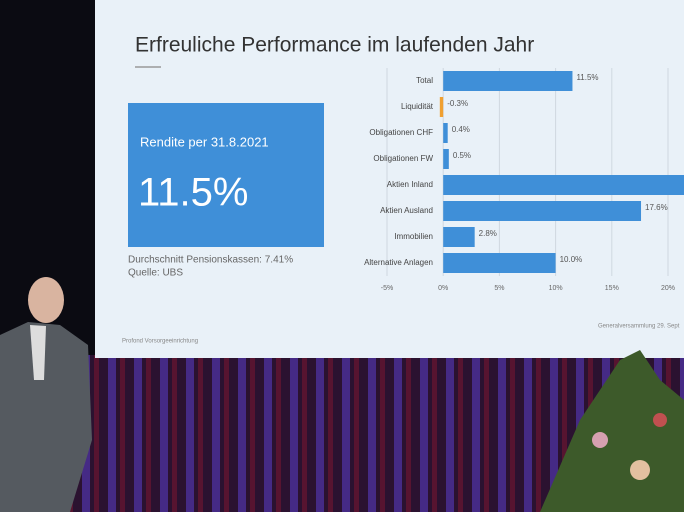 This screenshot has height=512, width=684. What do you see at coordinates (387, 288) in the screenshot?
I see `x-tick-label: -5%` at bounding box center [387, 288].